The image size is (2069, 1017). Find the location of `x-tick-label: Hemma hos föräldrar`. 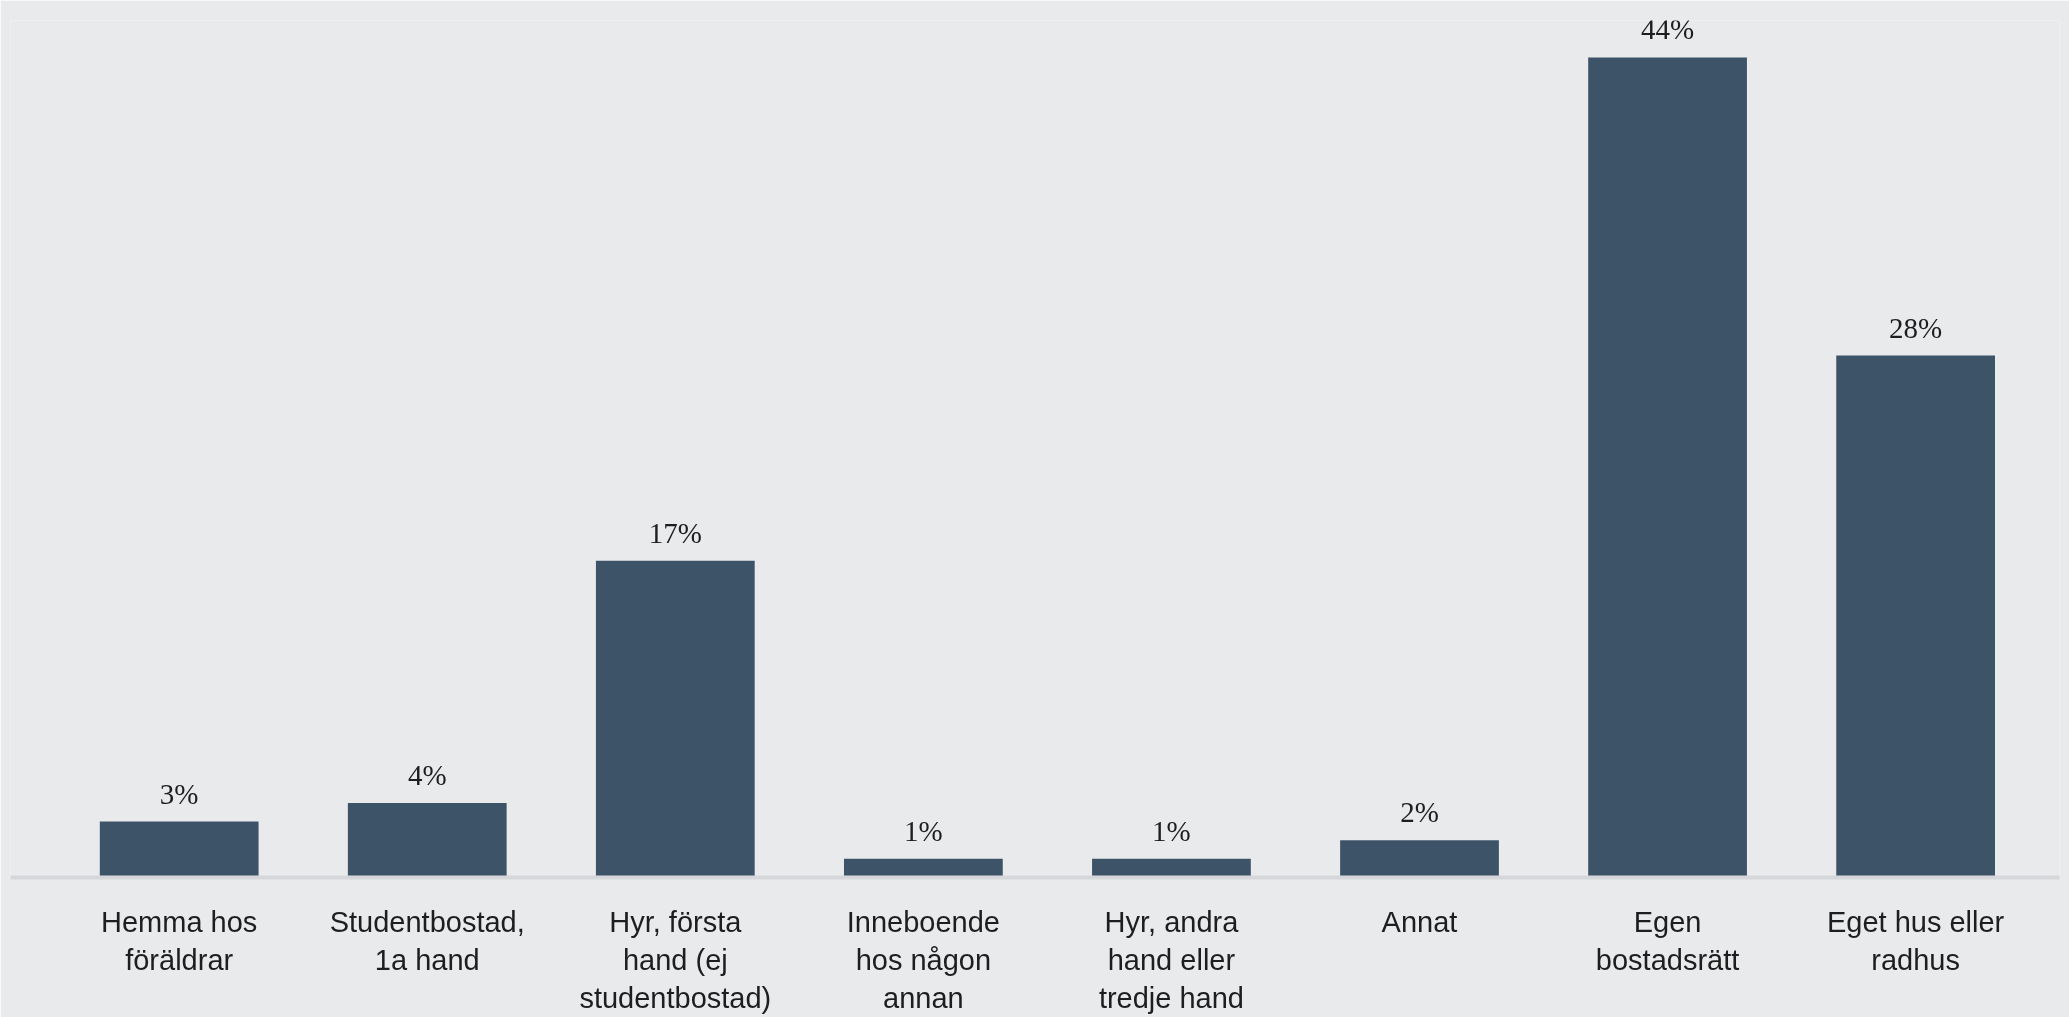

x-tick-label: Hemma hos föräldrar is located at coordinates (179, 940).